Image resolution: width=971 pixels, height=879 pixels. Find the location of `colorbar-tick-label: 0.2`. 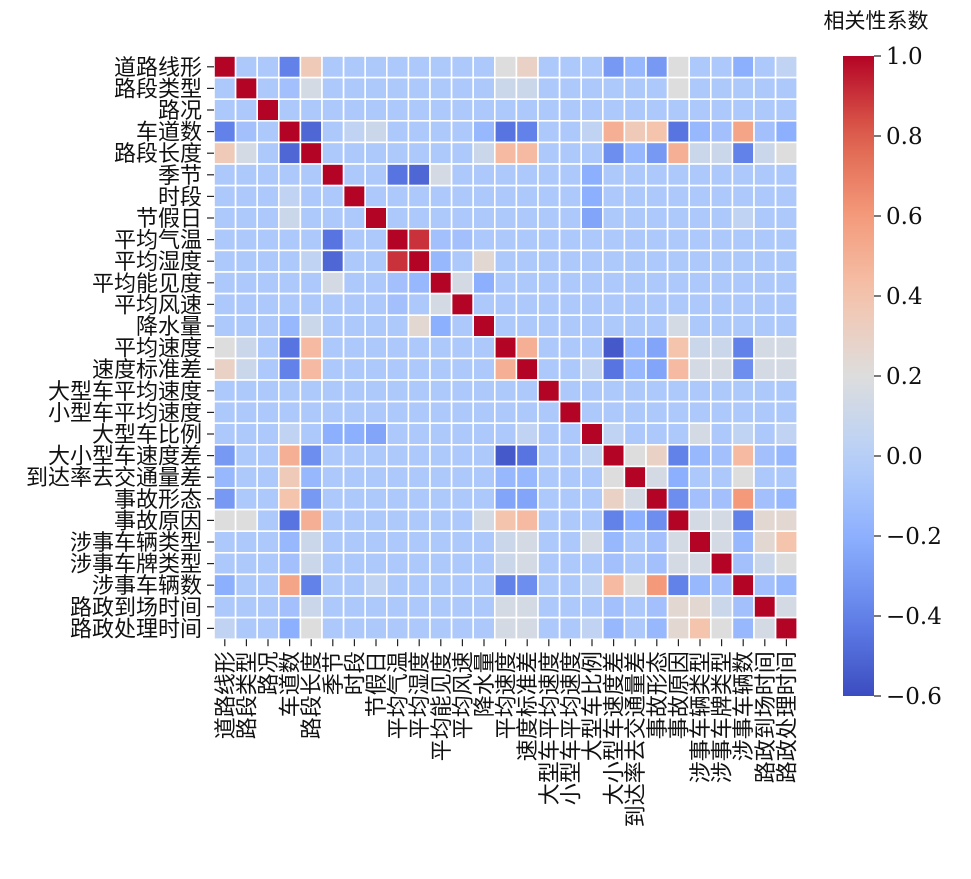

colorbar-tick-label: 0.2 is located at coordinates (904, 377).